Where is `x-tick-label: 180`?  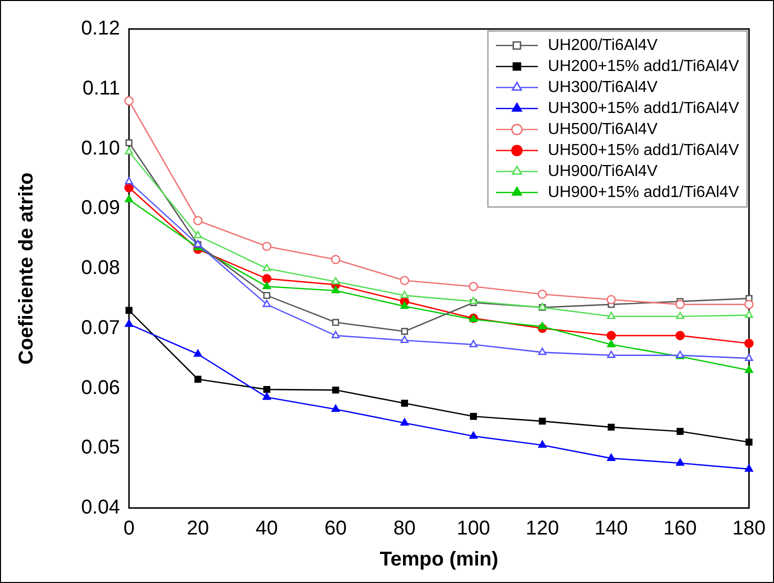
x-tick-label: 180 is located at coordinates (749, 529).